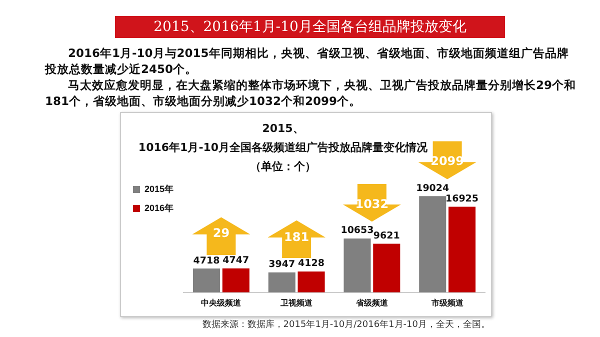 This screenshot has width=600, height=337. I want to click on data-label: 4718, so click(206, 260).